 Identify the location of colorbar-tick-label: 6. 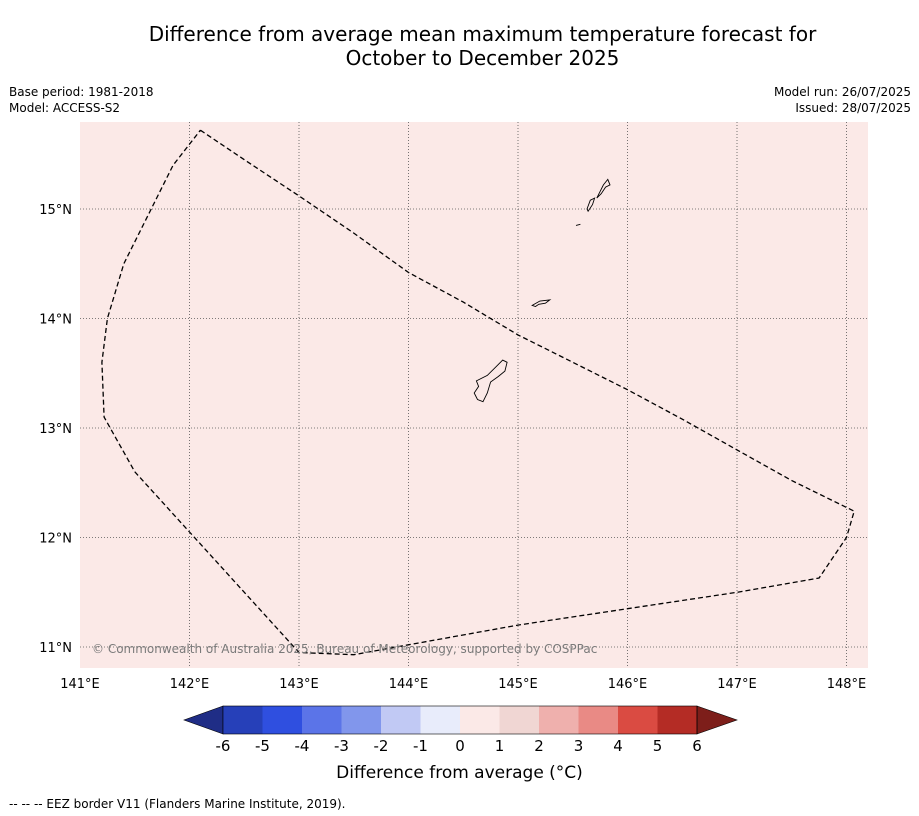
(697, 746).